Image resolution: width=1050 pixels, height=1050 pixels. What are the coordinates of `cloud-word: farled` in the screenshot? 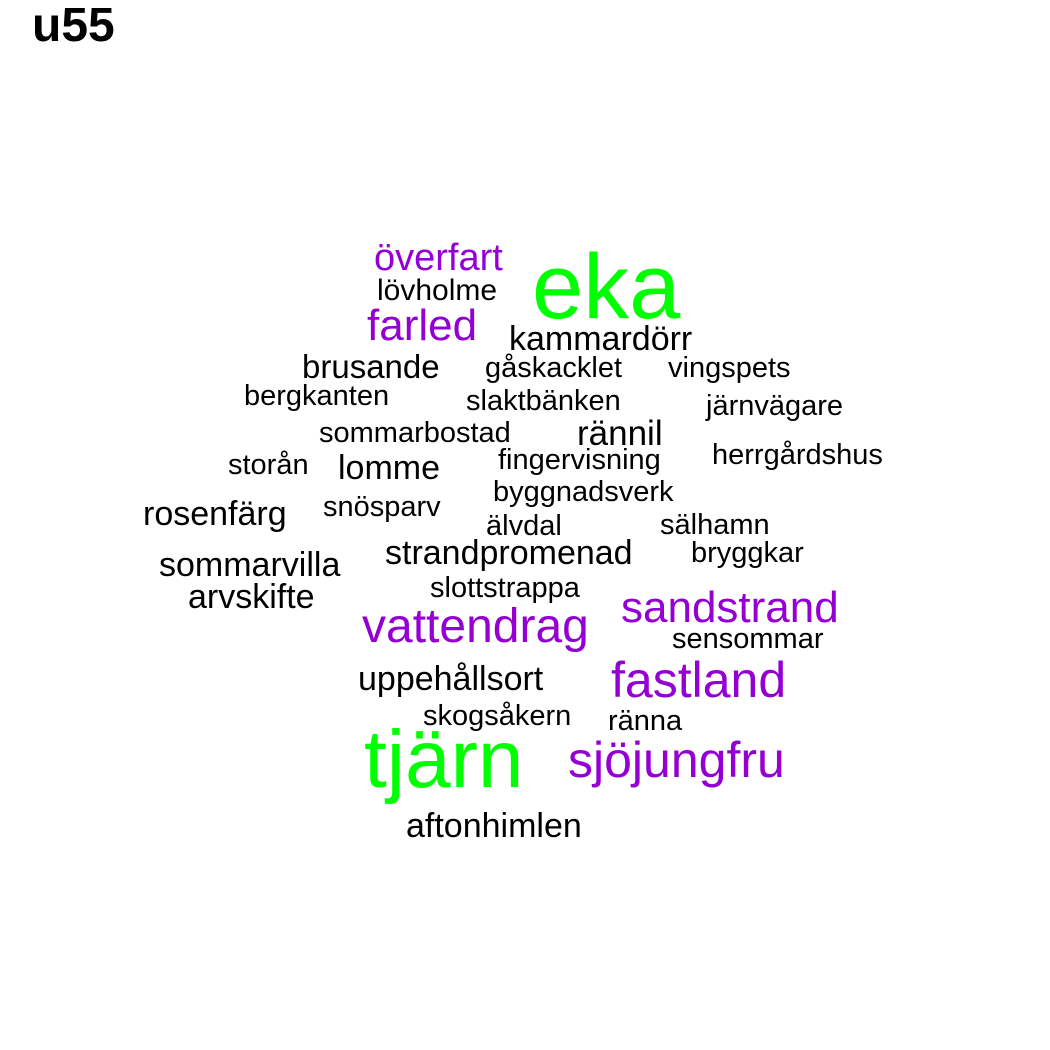 It's located at (422, 325).